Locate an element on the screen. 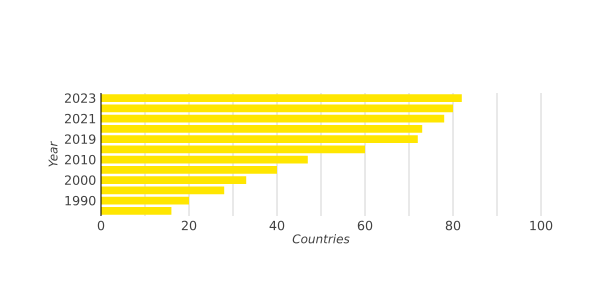 This screenshot has width=614, height=307. y-tick-label: 2000 is located at coordinates (80, 180).